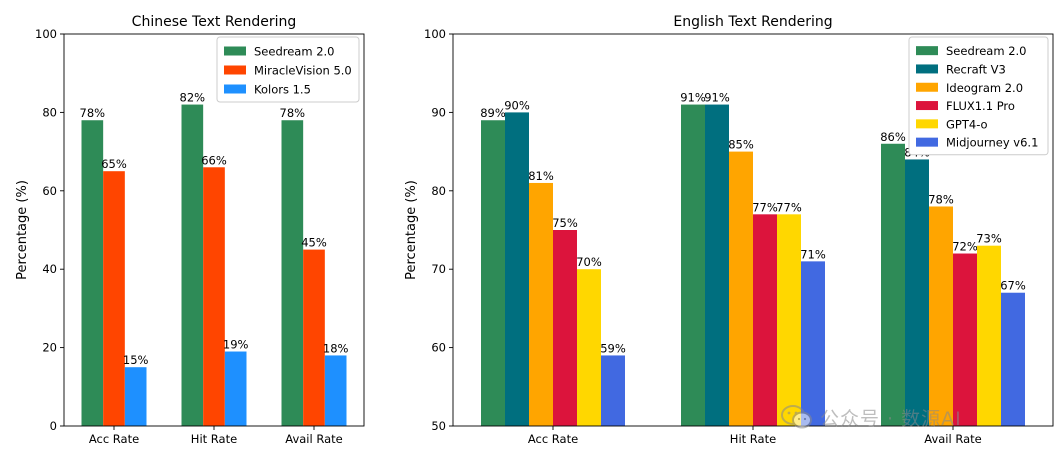 The image size is (1061, 461). What do you see at coordinates (214, 160) in the screenshot?
I see `bar-value-label: 66%` at bounding box center [214, 160].